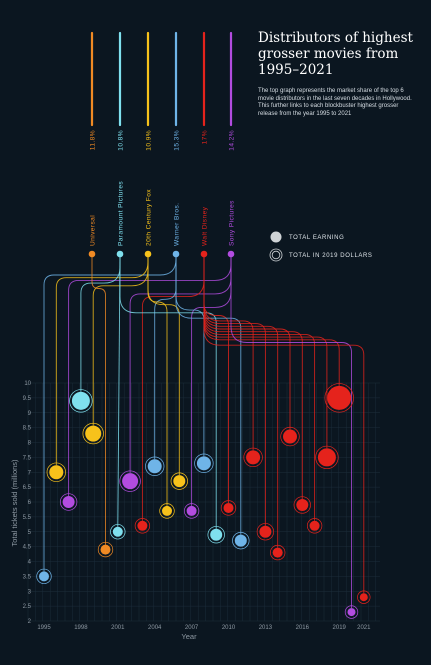 The image size is (431, 665). I want to click on legend-total-2019-label: TOTAL IN 2019 DOLLARS, so click(331, 256).